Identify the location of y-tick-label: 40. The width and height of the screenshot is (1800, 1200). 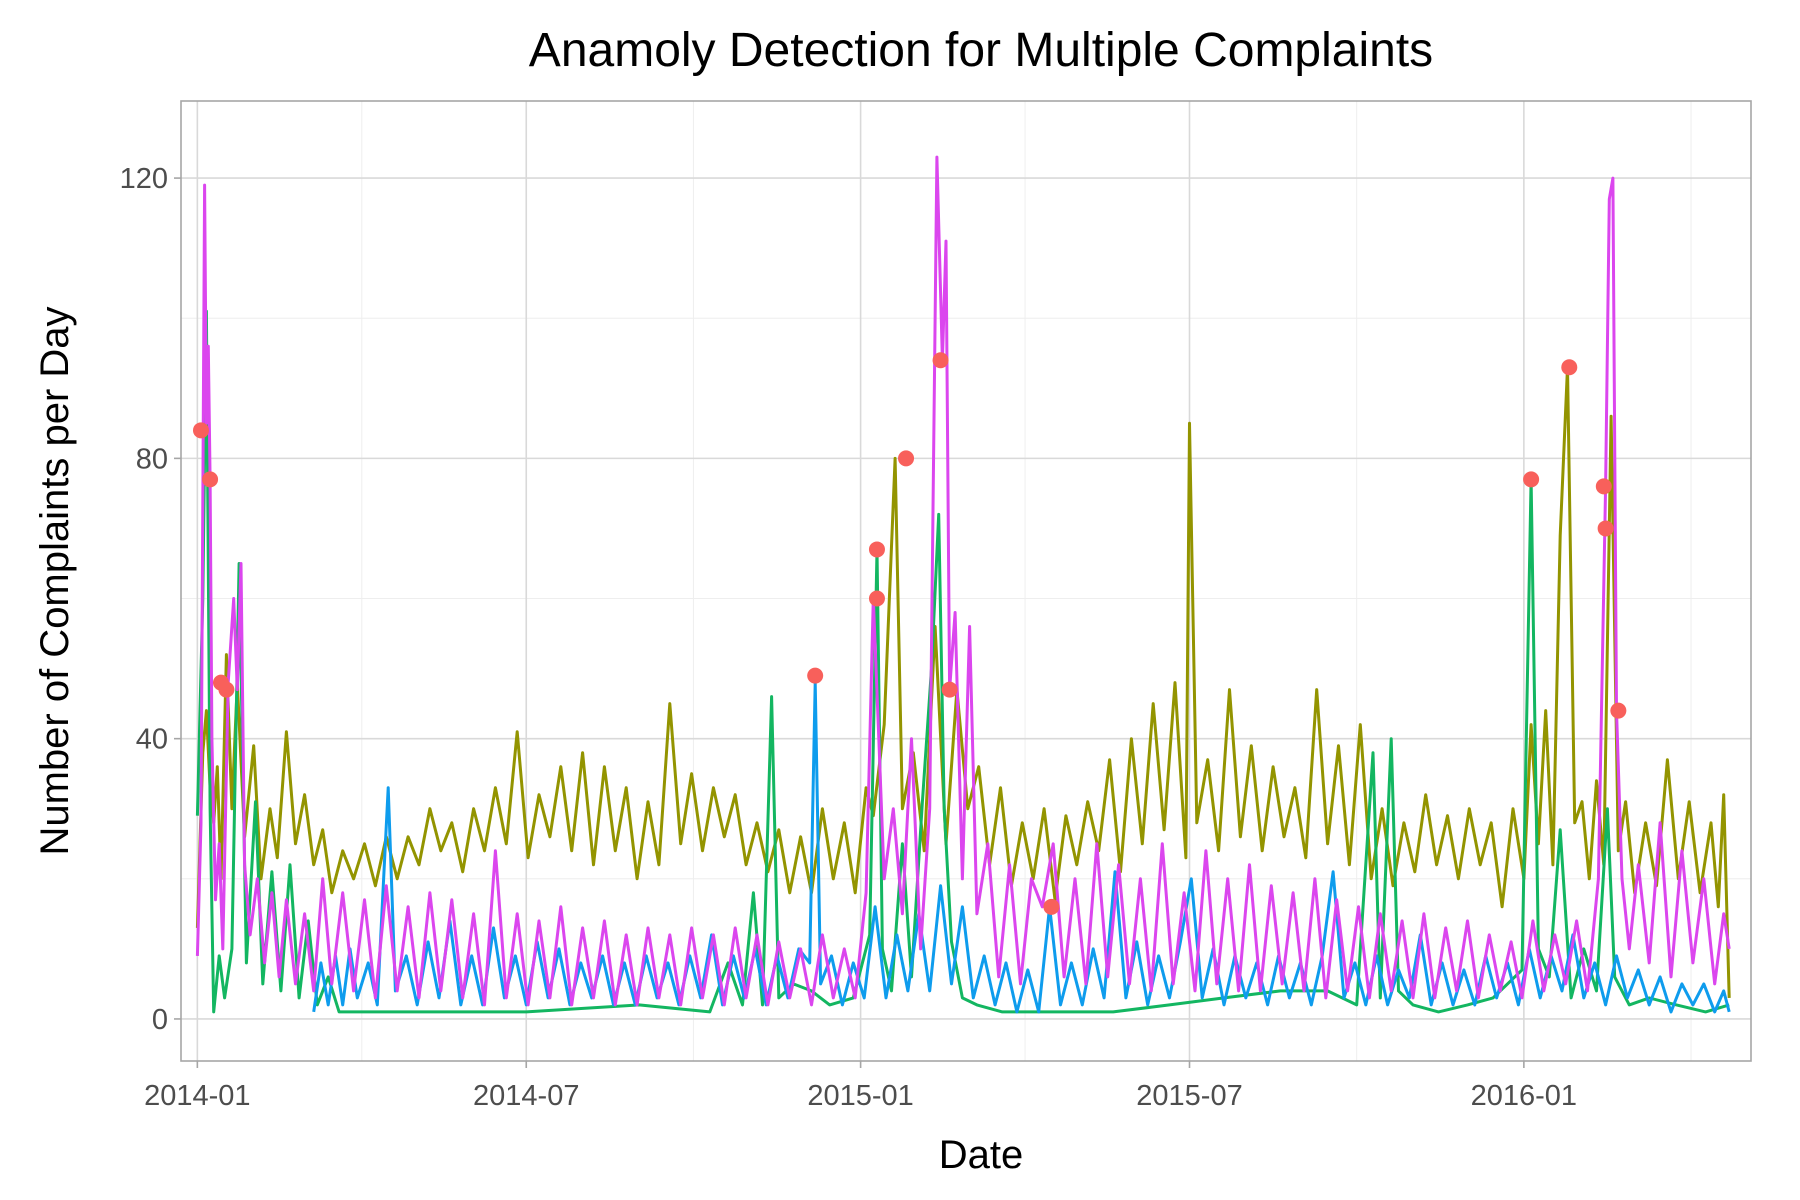
(152, 740).